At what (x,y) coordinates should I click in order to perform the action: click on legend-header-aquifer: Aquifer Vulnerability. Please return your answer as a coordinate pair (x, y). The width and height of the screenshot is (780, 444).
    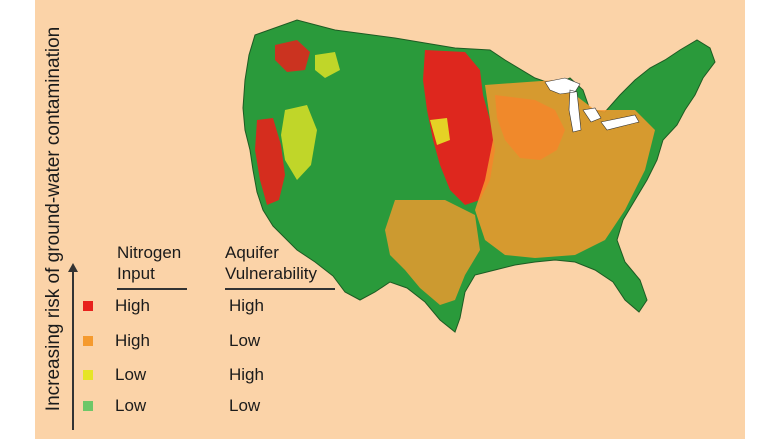
    Looking at the image, I should click on (280, 266).